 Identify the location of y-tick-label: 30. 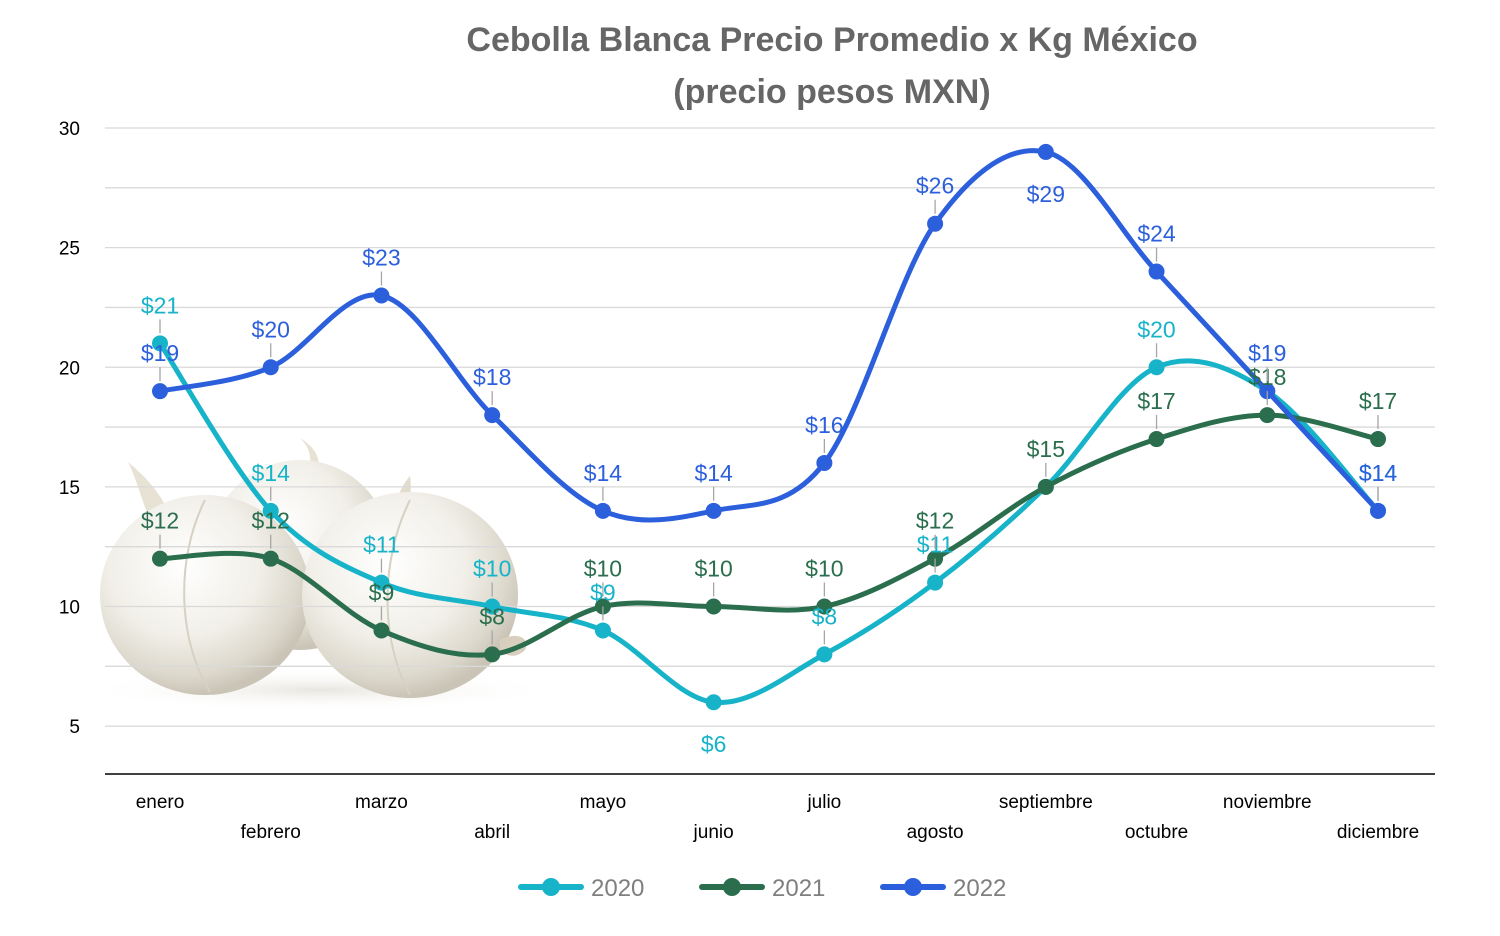
(69, 129).